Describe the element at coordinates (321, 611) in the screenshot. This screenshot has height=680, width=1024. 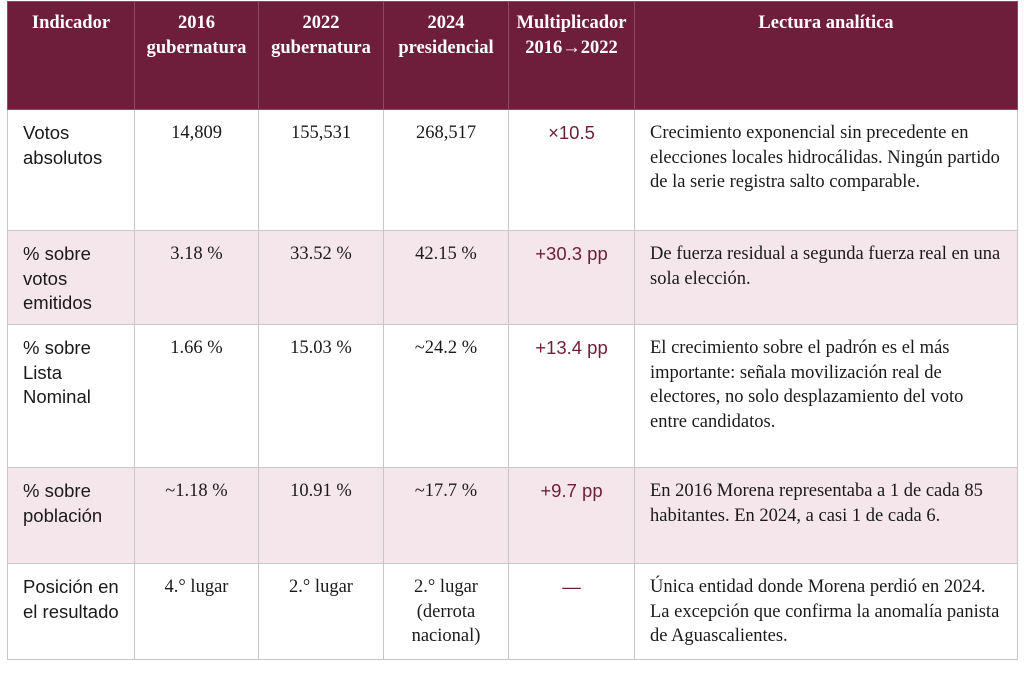
I see `cell-2022: 2.° lugar` at that location.